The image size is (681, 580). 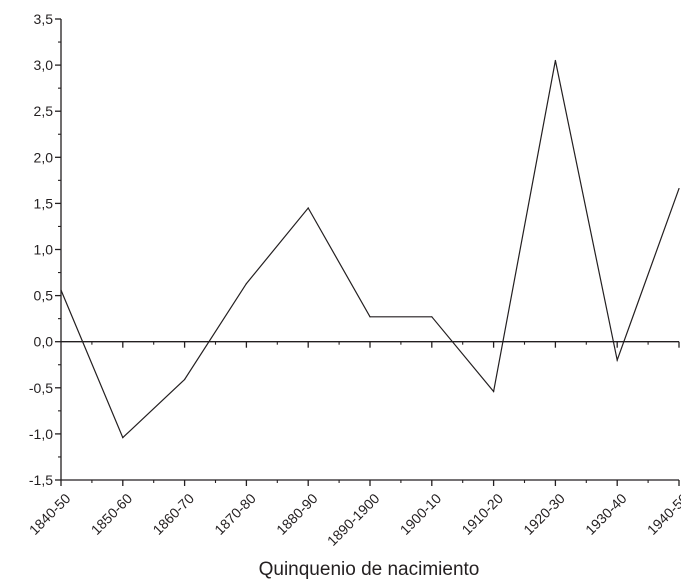 I want to click on y-tick-label: 0,5, so click(x=44, y=296).